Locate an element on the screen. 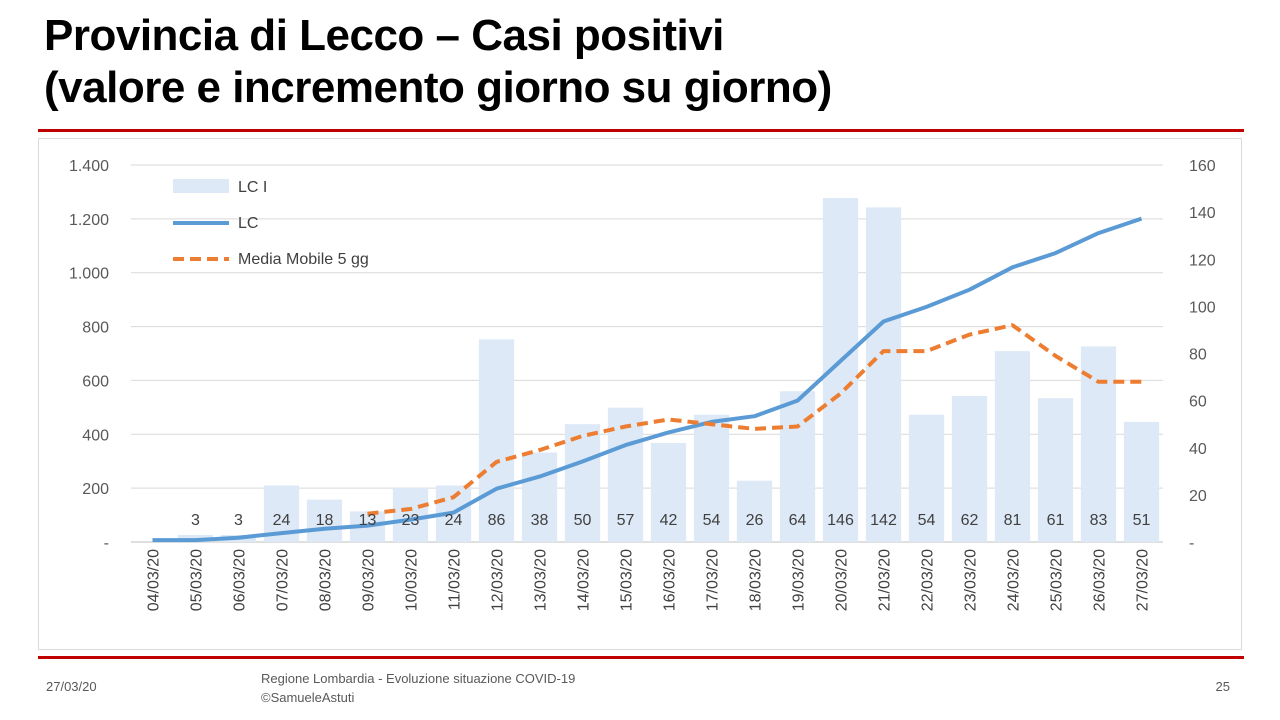  x-tick-label: 25/03/20 is located at coordinates (1057, 580).